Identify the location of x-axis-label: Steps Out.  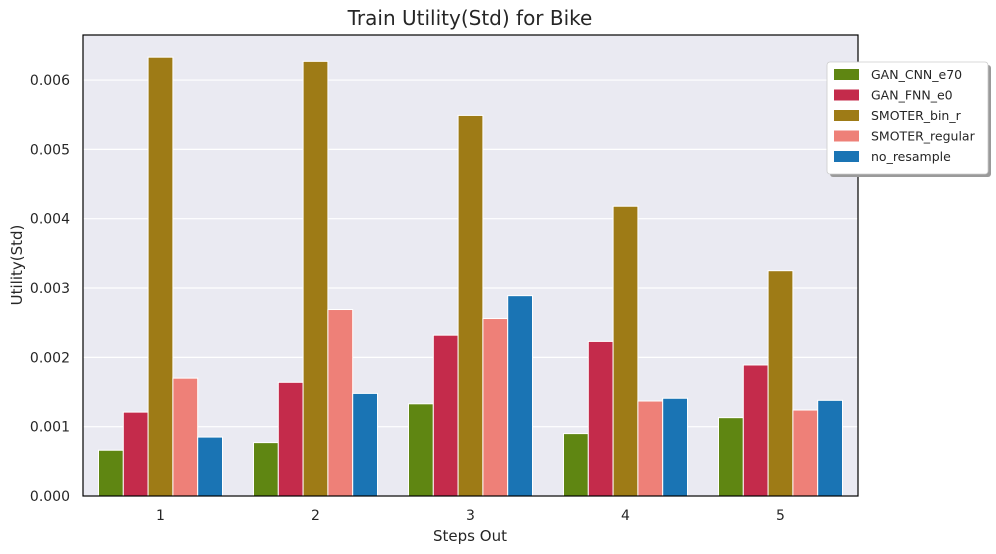
(470, 536).